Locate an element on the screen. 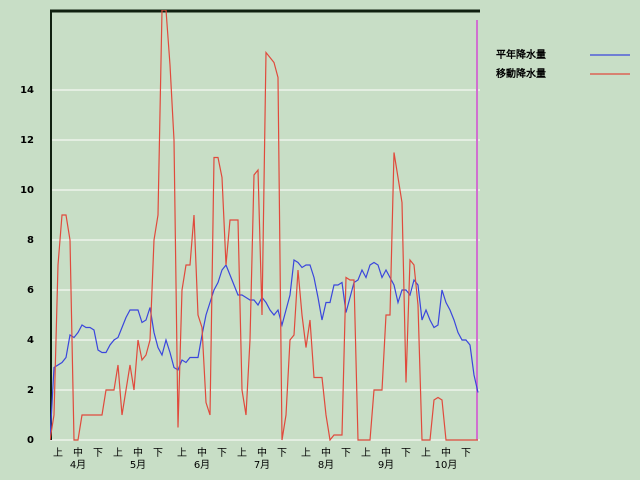 The width and height of the screenshot is (640, 480). legend-label: 移動降水量 is located at coordinates (521, 73).